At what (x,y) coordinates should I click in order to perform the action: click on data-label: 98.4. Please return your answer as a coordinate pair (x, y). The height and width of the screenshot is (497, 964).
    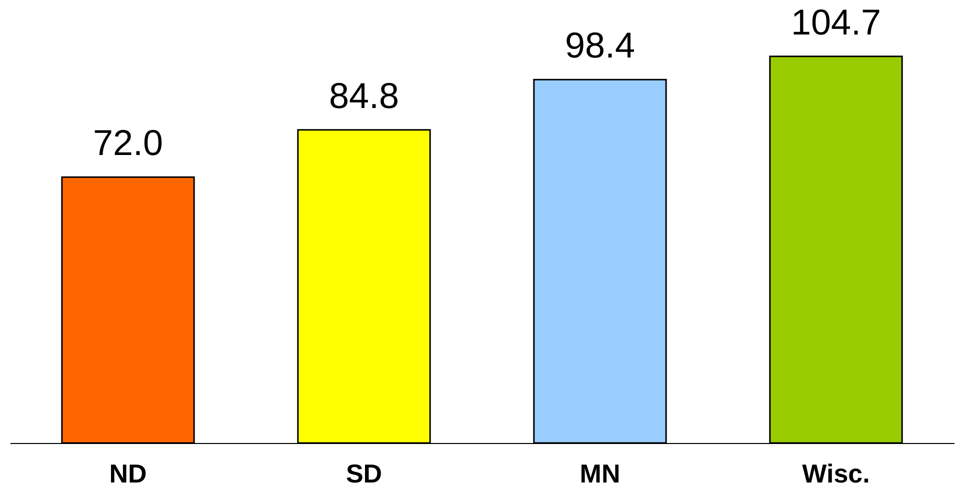
    Looking at the image, I should click on (600, 45).